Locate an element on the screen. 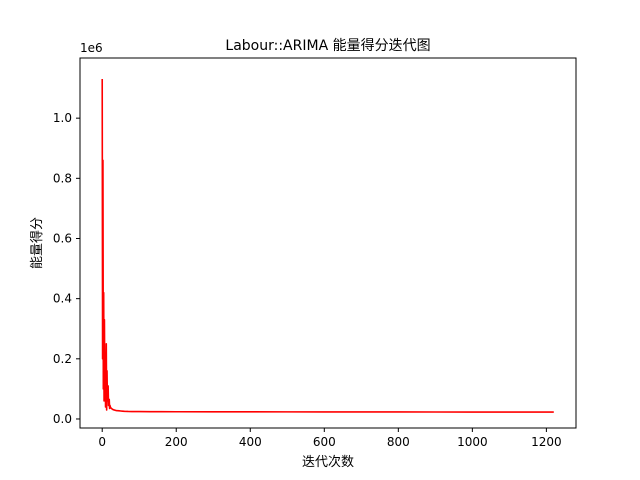  y-tick-label: 0.8 is located at coordinates (62, 178).